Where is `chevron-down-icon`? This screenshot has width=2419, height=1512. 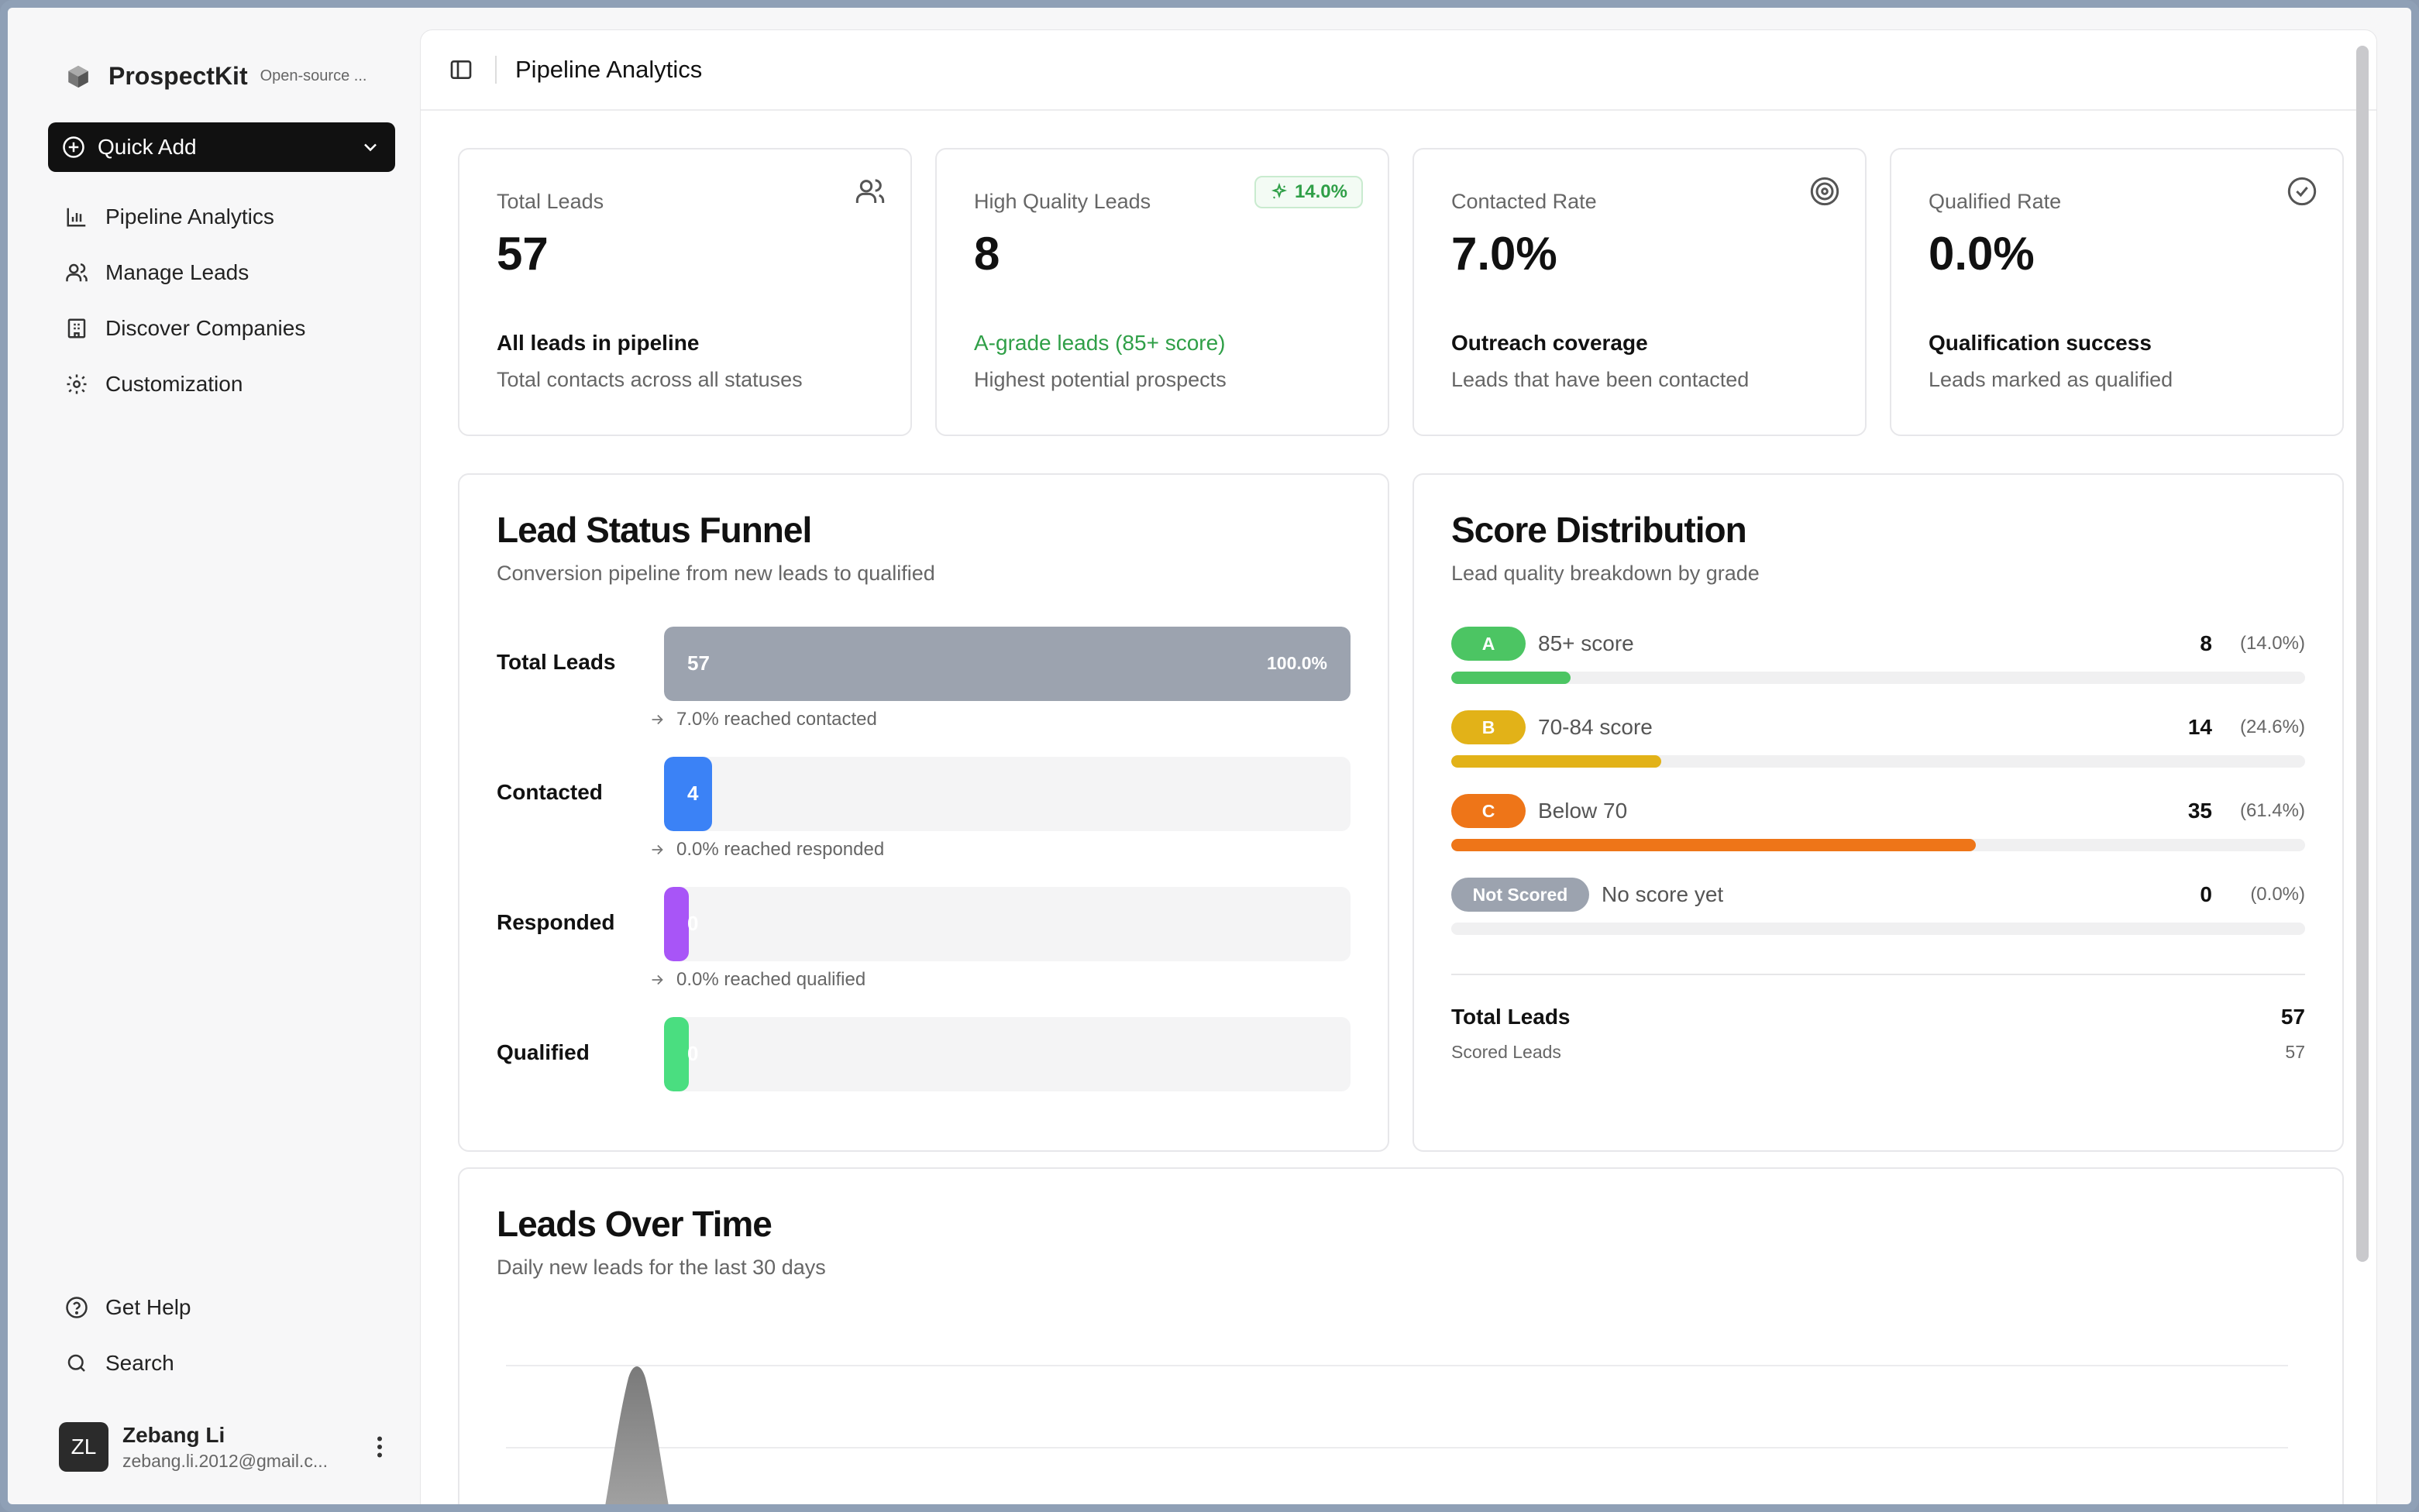 chevron-down-icon is located at coordinates (370, 147).